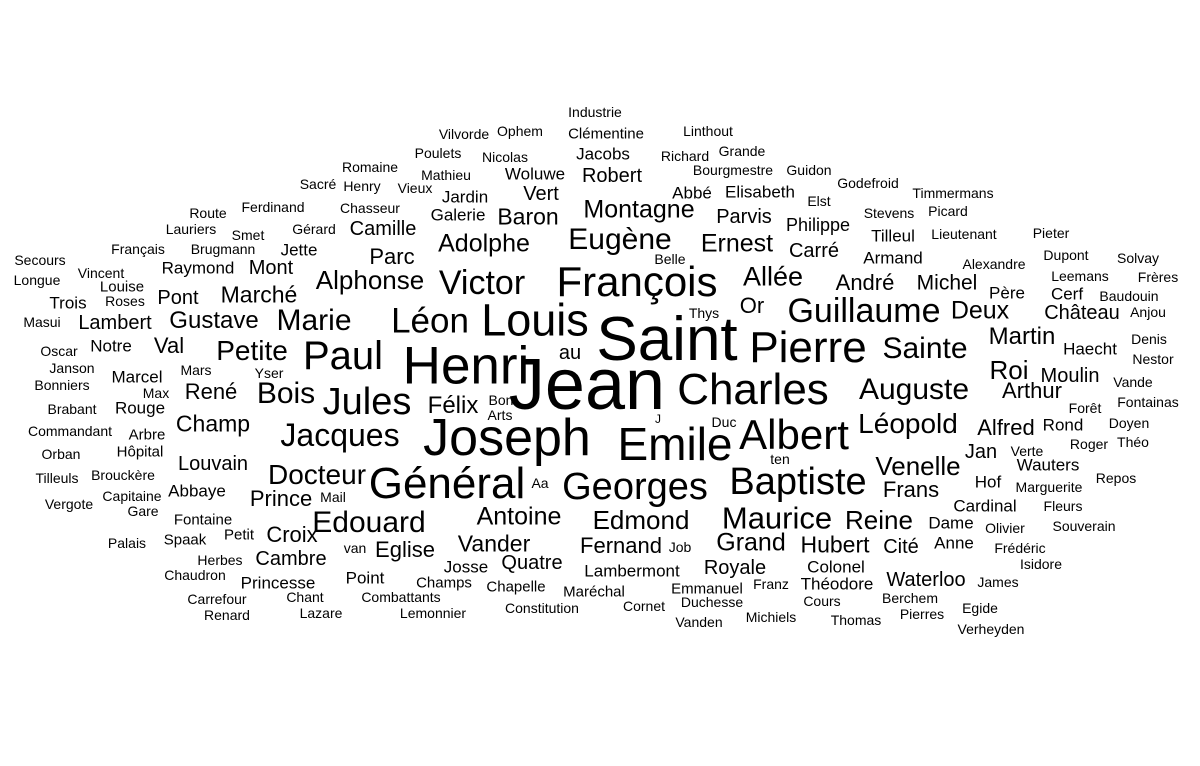  Describe the element at coordinates (835, 544) in the screenshot. I see `word-cloud-word: Hubert` at that location.